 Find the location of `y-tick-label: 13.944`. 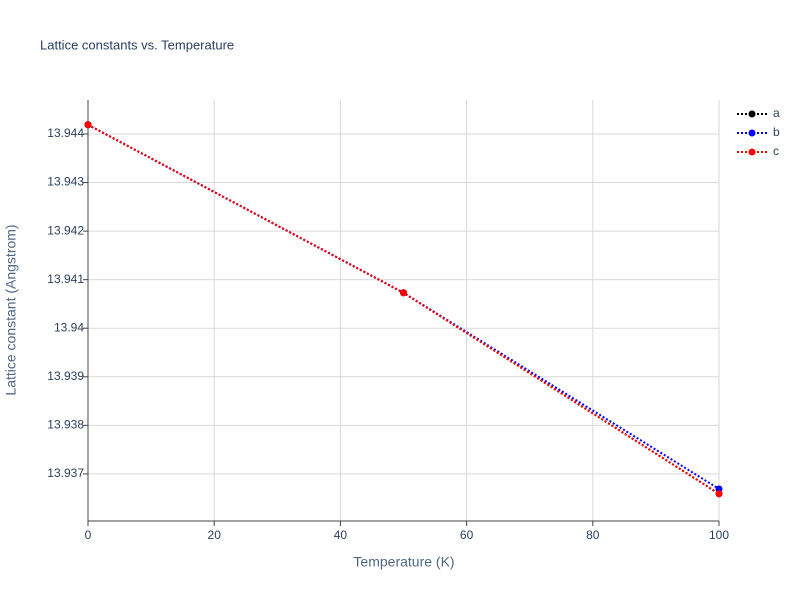

y-tick-label: 13.944 is located at coordinates (65, 133).